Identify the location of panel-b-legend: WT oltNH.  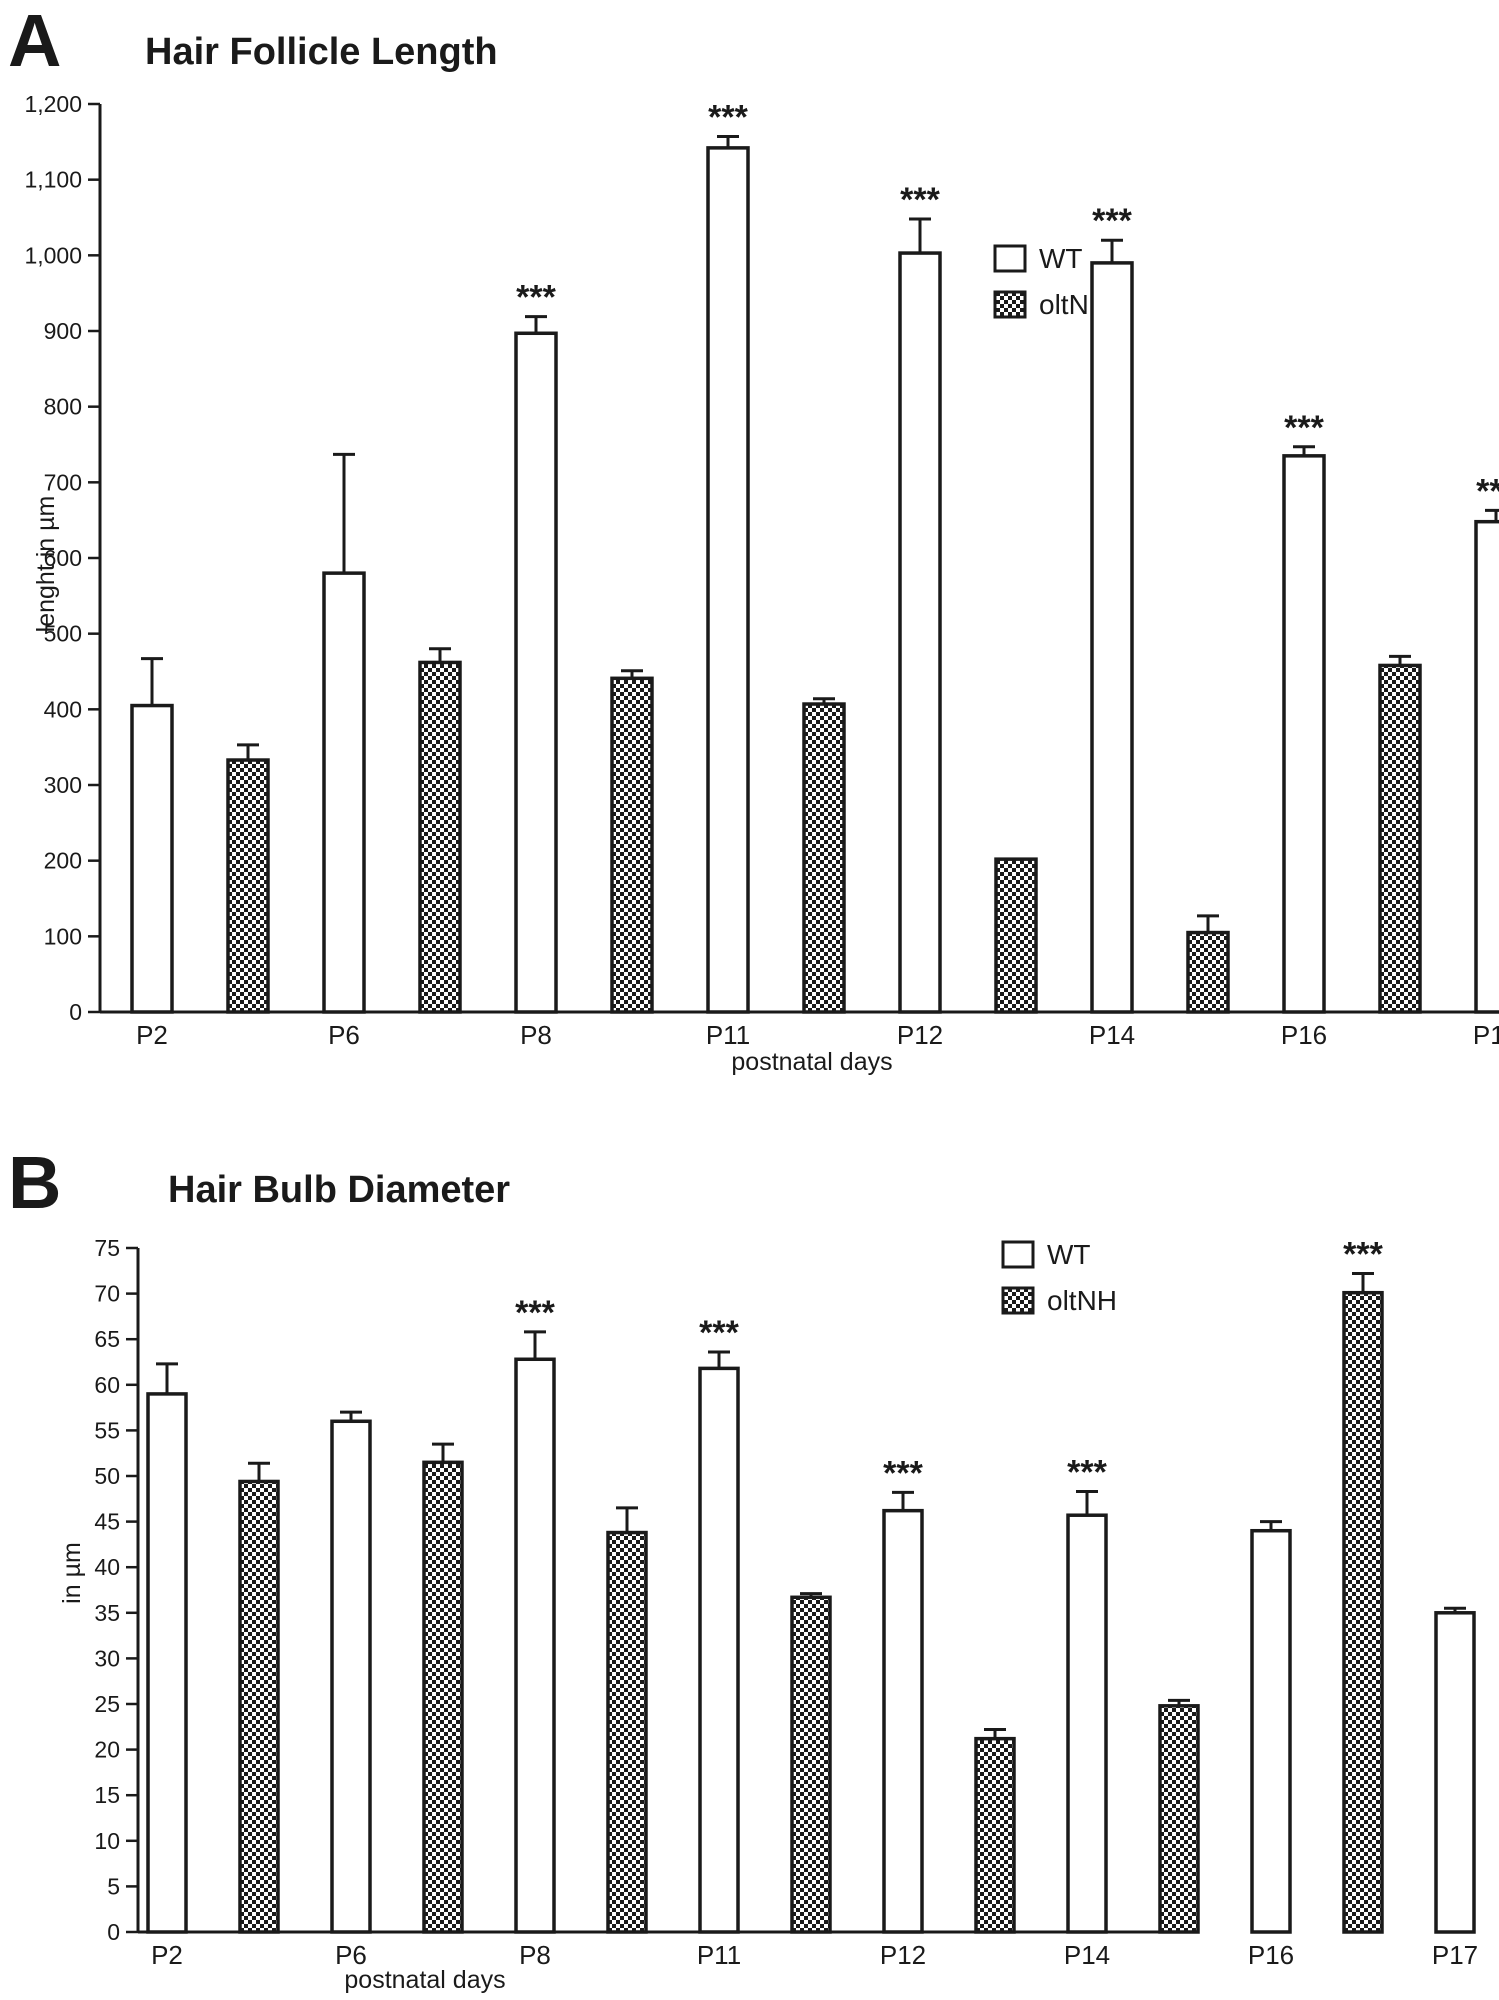
(1059, 1277).